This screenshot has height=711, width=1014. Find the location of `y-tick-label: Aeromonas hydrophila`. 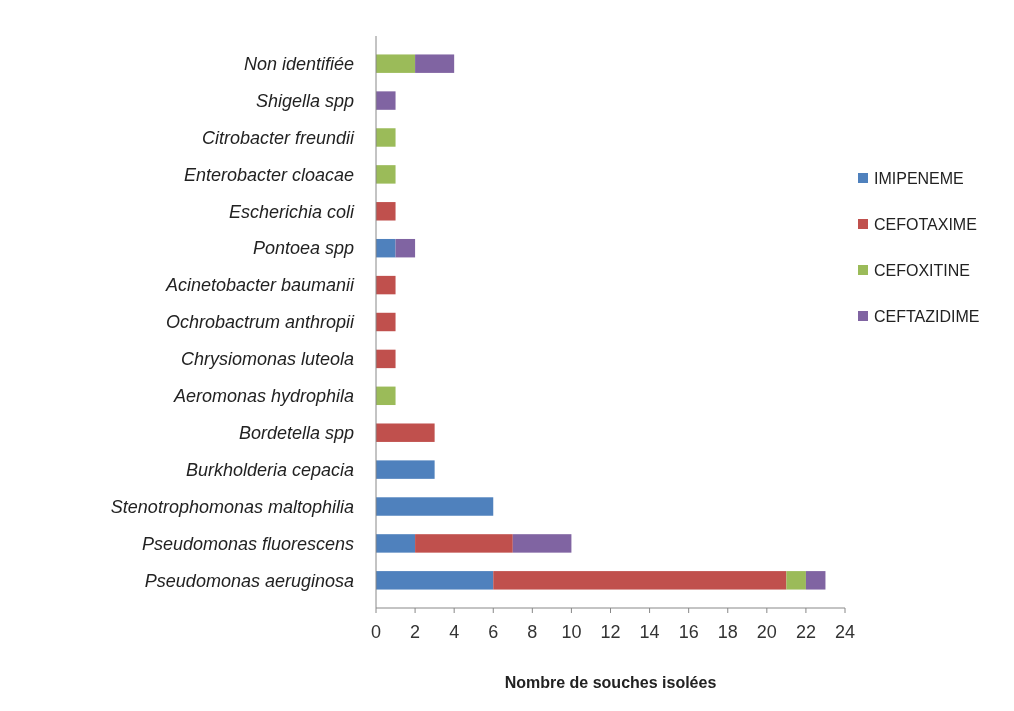

y-tick-label: Aeromonas hydrophila is located at coordinates (263, 396).